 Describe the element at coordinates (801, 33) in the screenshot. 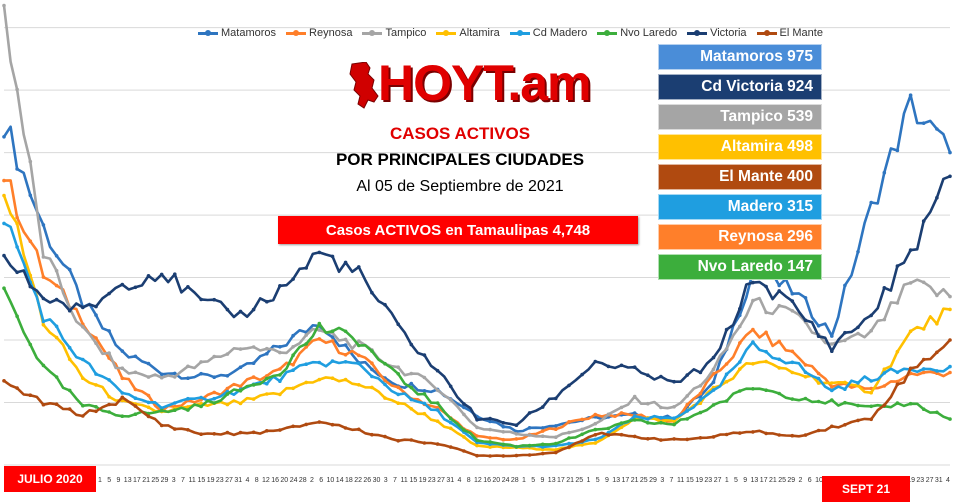

I see `legend-label: El Mante` at that location.